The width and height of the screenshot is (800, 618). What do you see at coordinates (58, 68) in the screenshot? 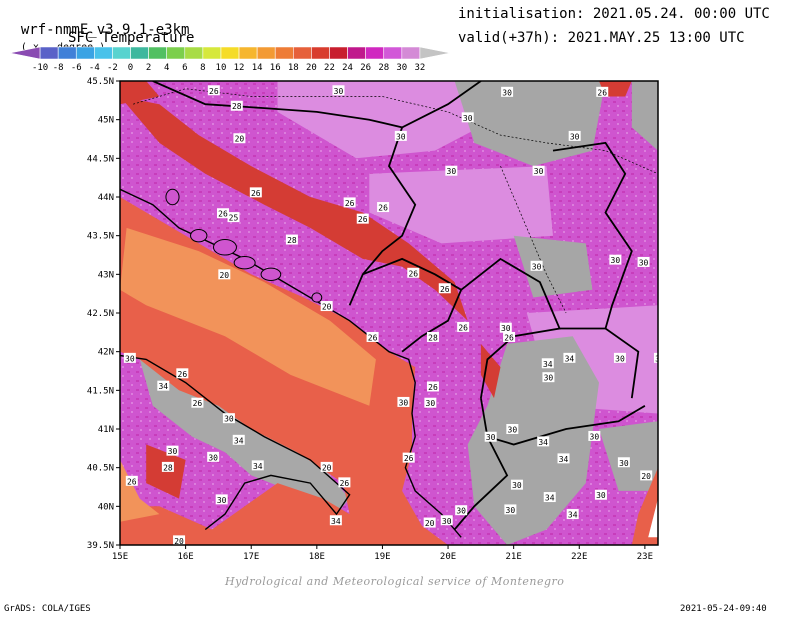
I see `colorbar-tick-label: -8` at bounding box center [58, 68].